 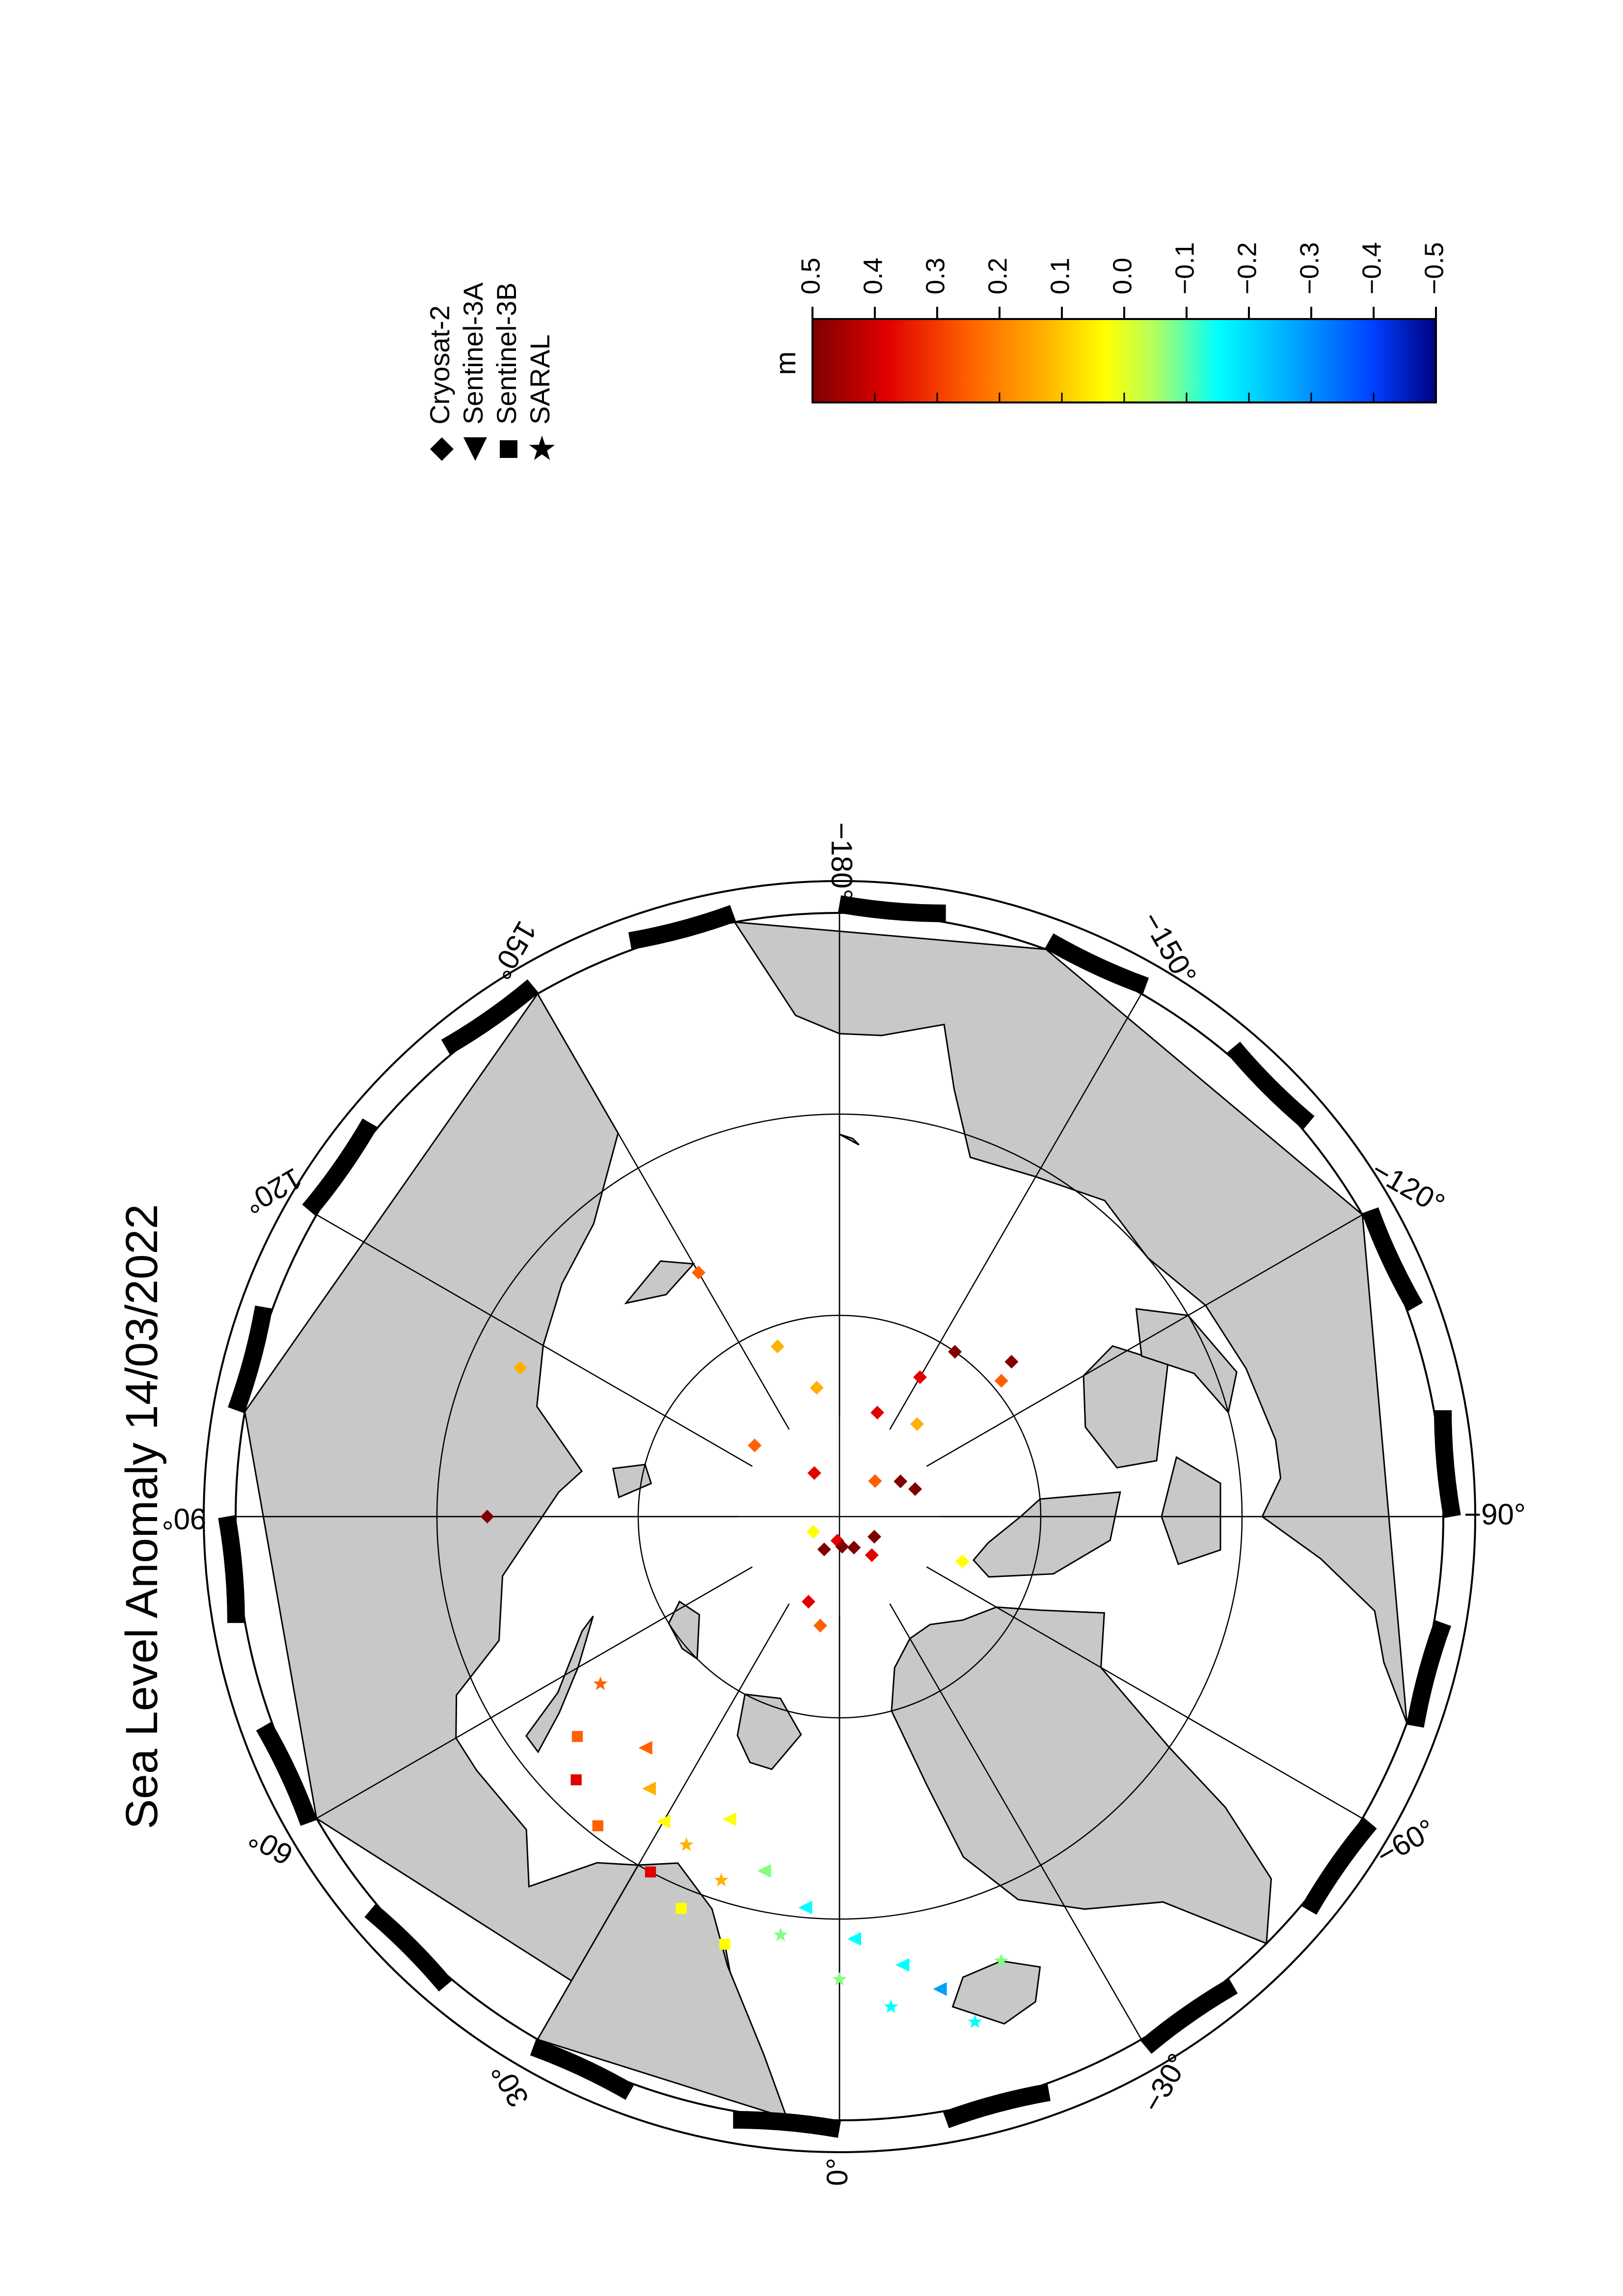 I want to click on colorbar-tick-label: 0.1, so click(x=1060, y=276).